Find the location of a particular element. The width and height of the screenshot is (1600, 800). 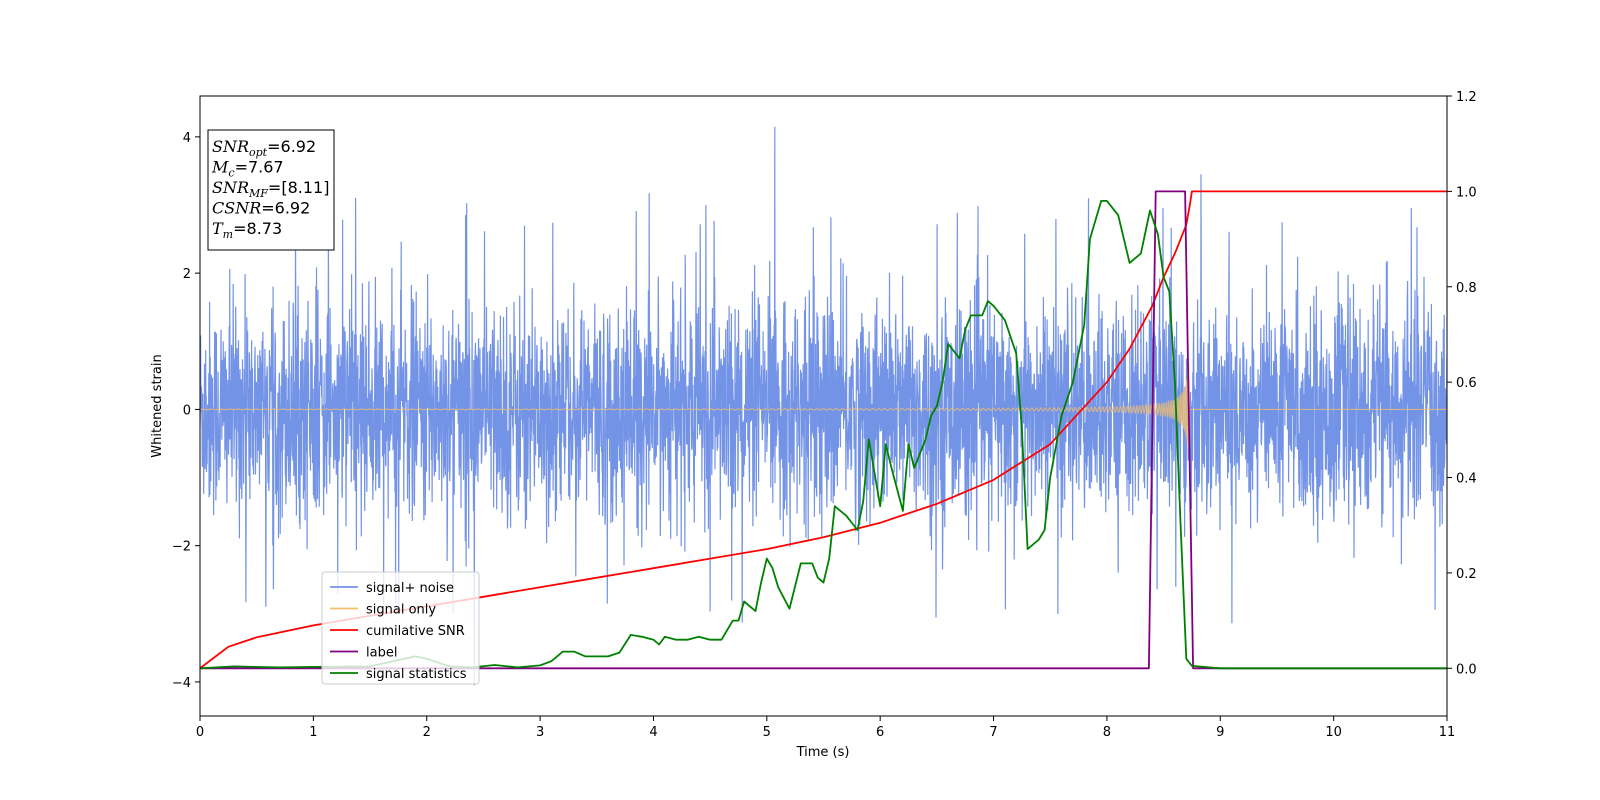

y-axis-right: 0.0 0.2 0.4 0.6 0.8 1.0 1.2 is located at coordinates (1462, 383).